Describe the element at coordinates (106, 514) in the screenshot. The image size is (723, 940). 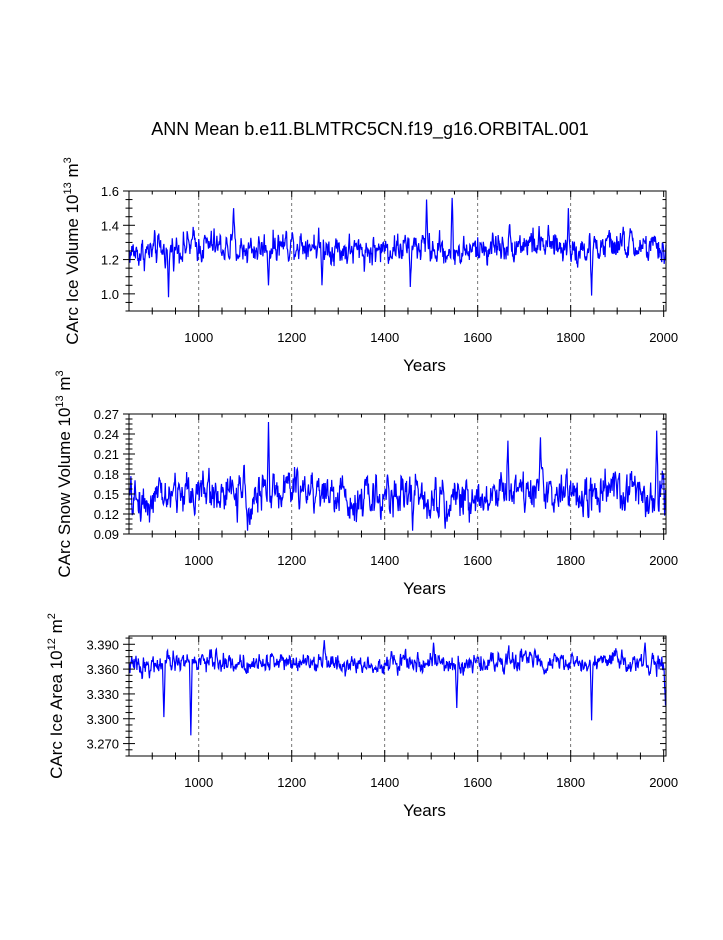
I see `y-tick-label: 0.12` at that location.